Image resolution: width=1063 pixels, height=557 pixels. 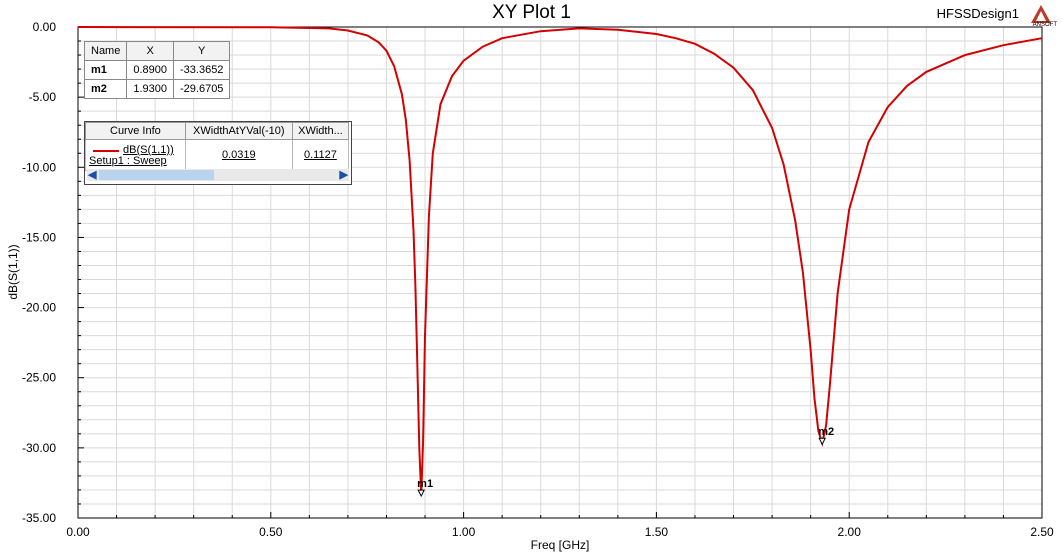 What do you see at coordinates (657, 532) in the screenshot?
I see `x-tick-label: 1.50` at bounding box center [657, 532].